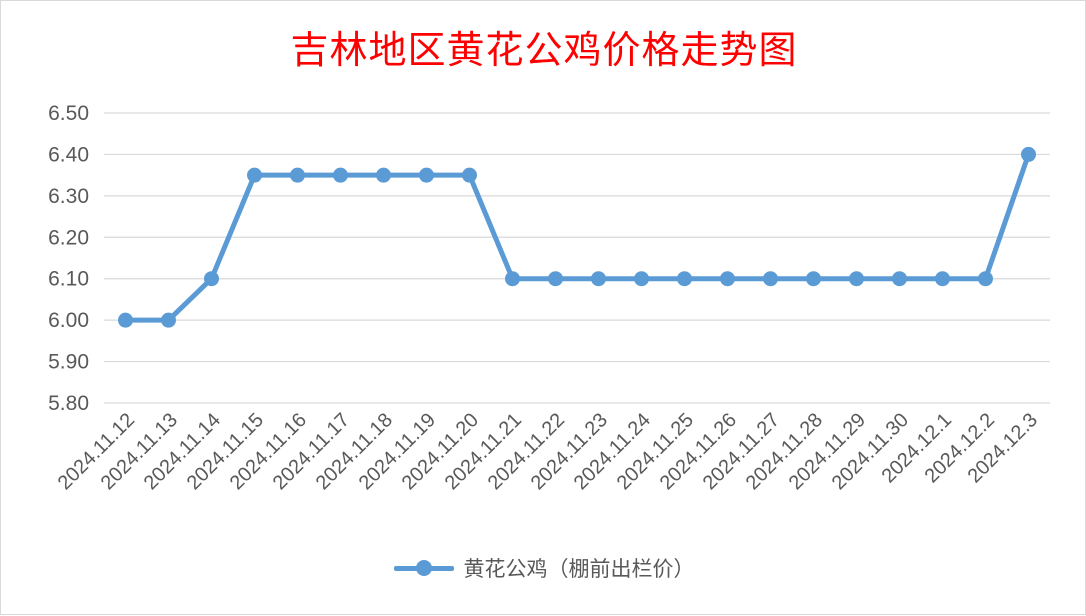  What do you see at coordinates (68, 320) in the screenshot?
I see `y-tick-label: 6.00` at bounding box center [68, 320].